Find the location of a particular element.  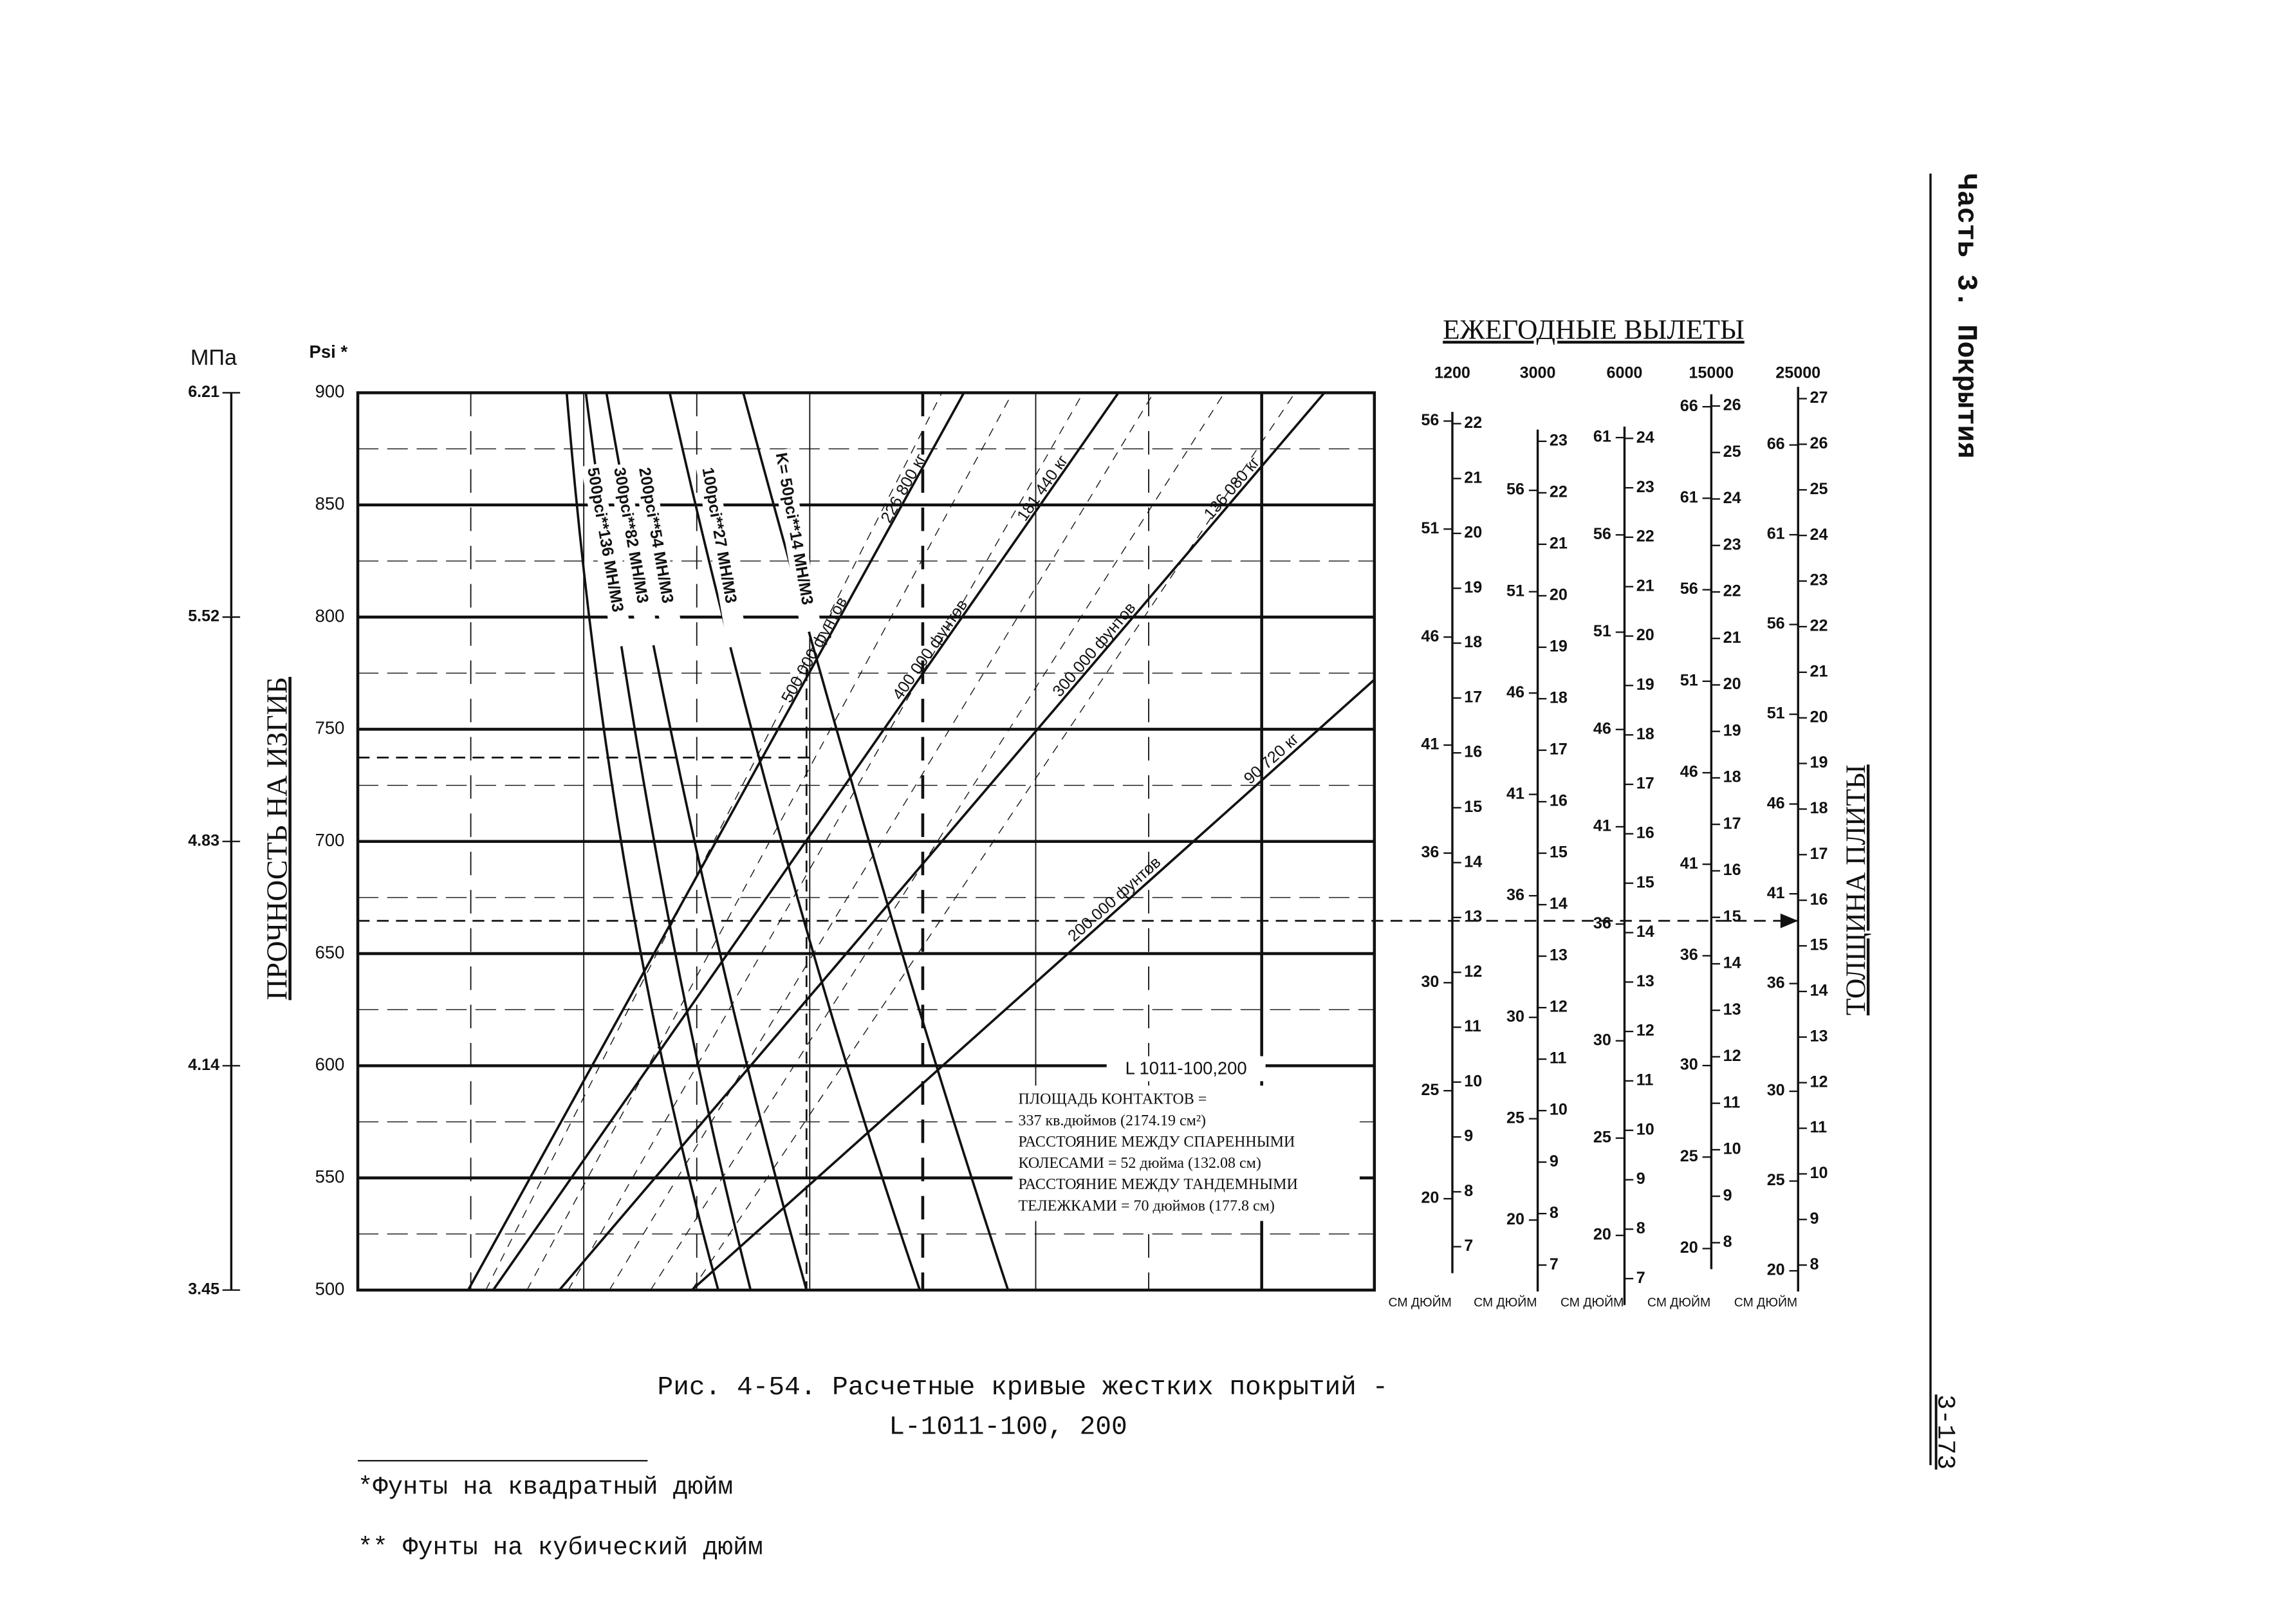

psi-tick-label: 550 is located at coordinates (330, 1177).